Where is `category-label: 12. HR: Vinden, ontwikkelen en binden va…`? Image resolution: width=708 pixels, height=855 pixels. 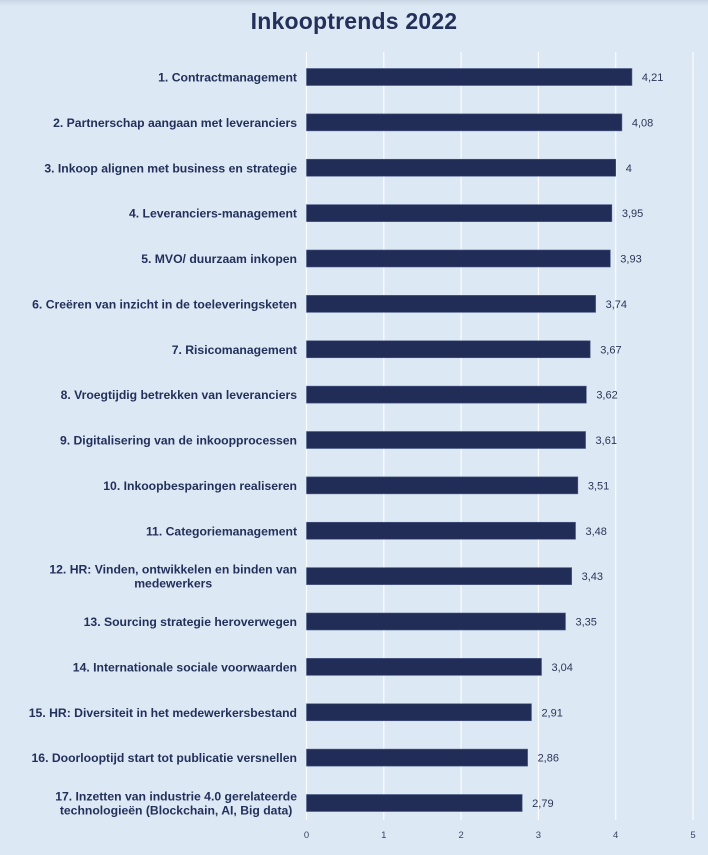 category-label: 12. HR: Vinden, ontwikkelen en binden va… is located at coordinates (173, 577).